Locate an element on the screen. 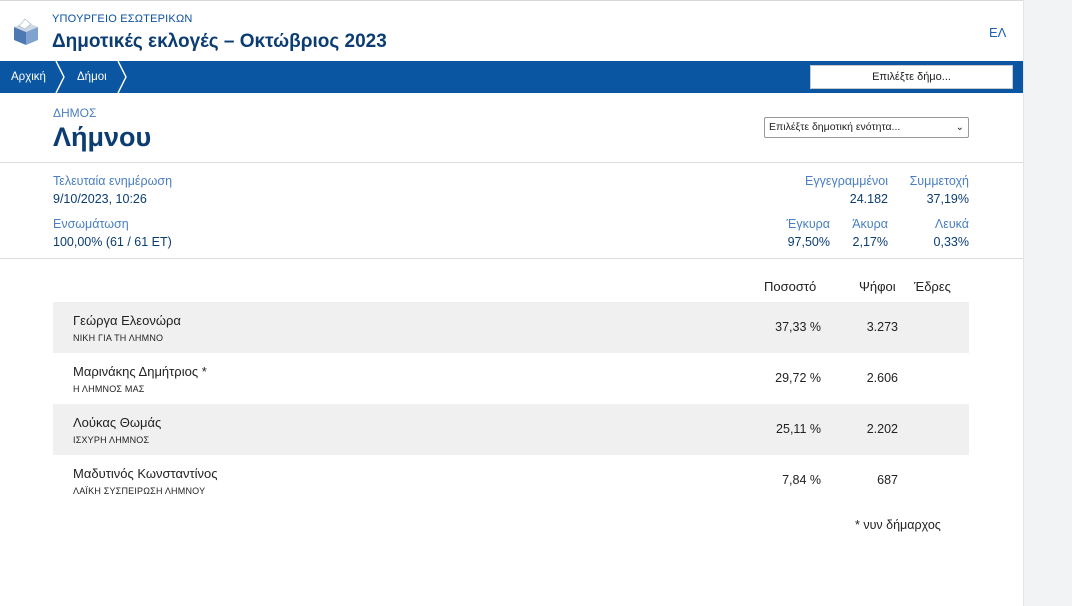 The image size is (1072, 606). breadcrumb-home: Αρχική is located at coordinates (28, 77).